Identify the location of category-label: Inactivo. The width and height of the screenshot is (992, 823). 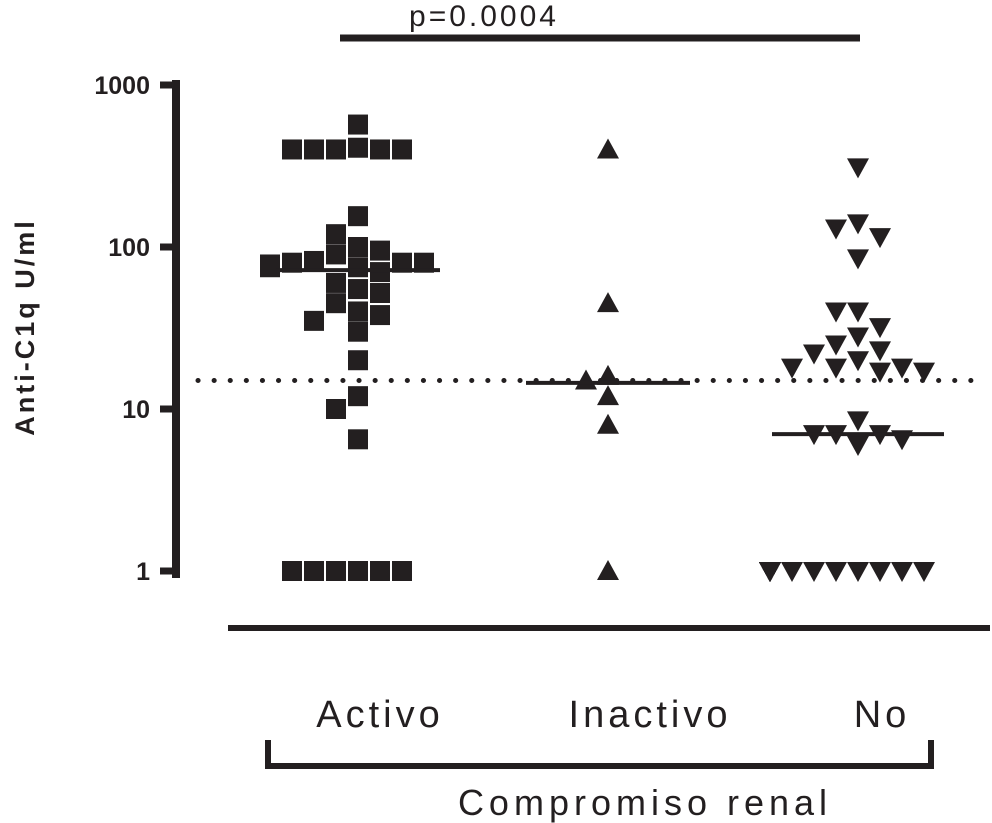
(650, 715).